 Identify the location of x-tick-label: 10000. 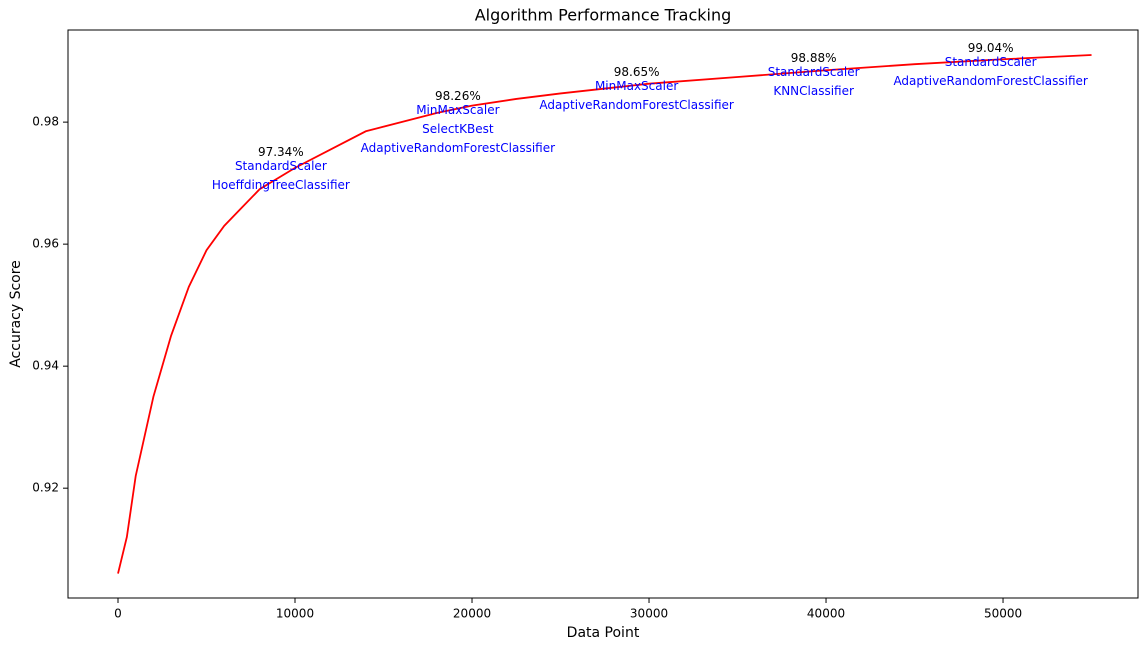
(295, 614).